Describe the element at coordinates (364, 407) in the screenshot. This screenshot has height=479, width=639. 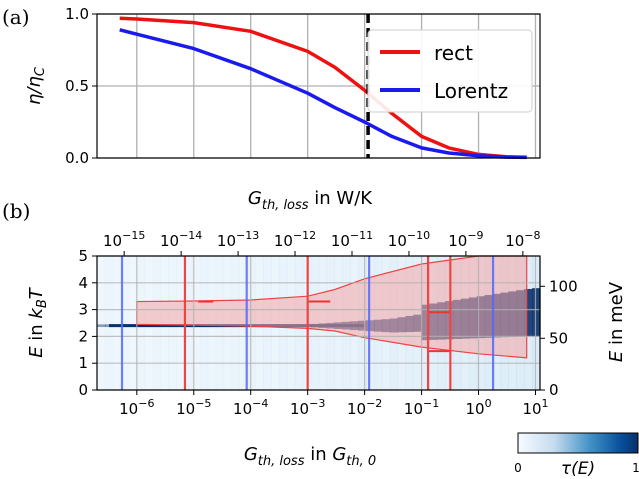
I see `xtick-label: 10⁻²` at that location.